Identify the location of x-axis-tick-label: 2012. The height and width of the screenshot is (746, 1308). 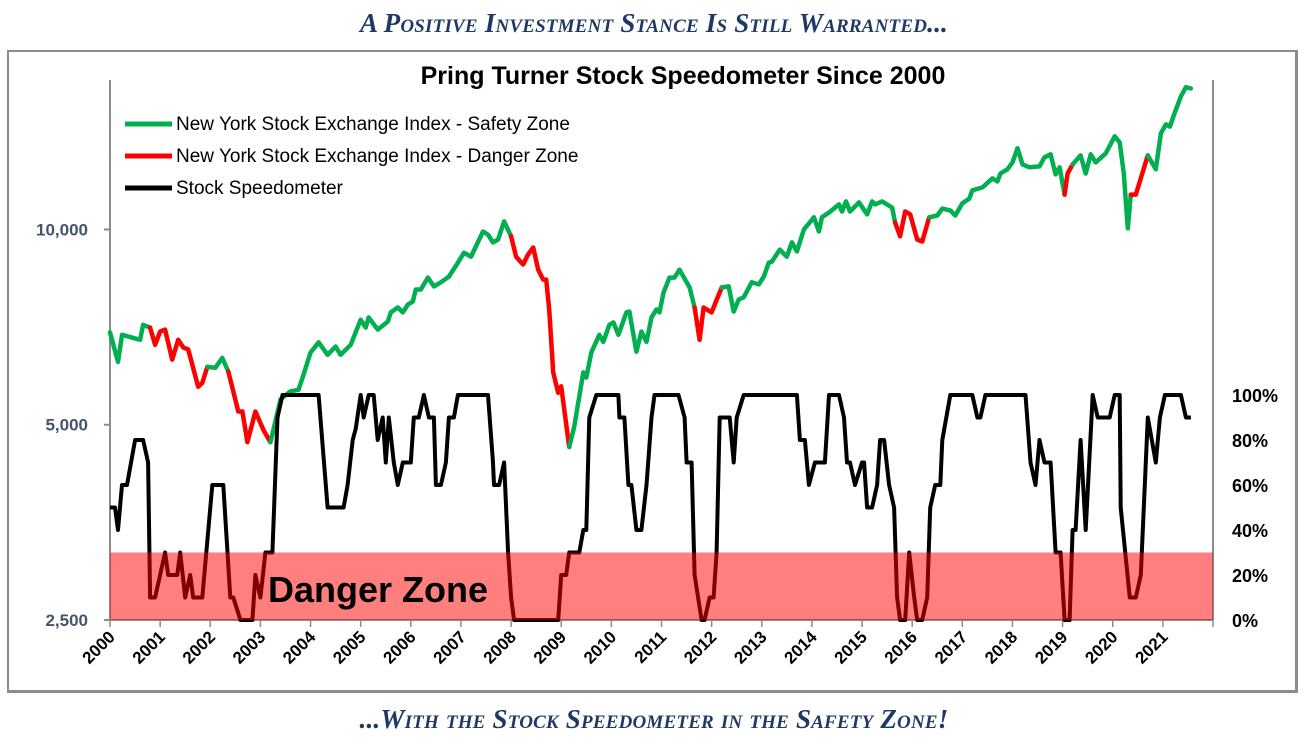
(700, 647).